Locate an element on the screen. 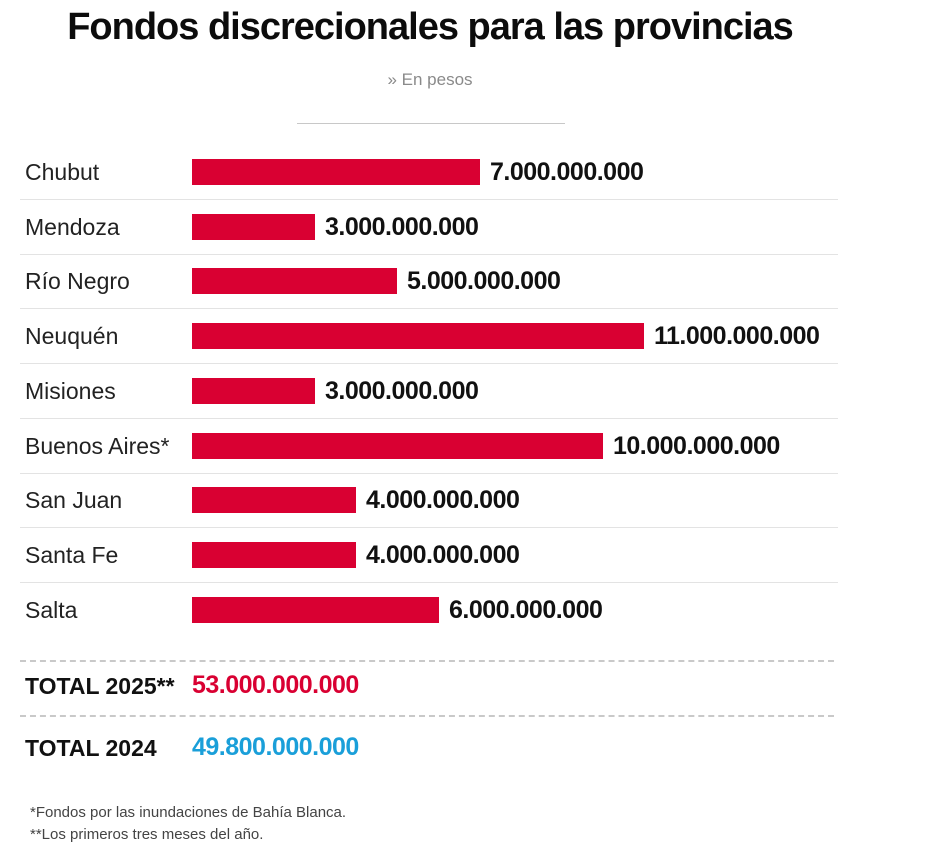 The width and height of the screenshot is (936, 858). total-2024-label: TOTAL 2024 is located at coordinates (91, 748).